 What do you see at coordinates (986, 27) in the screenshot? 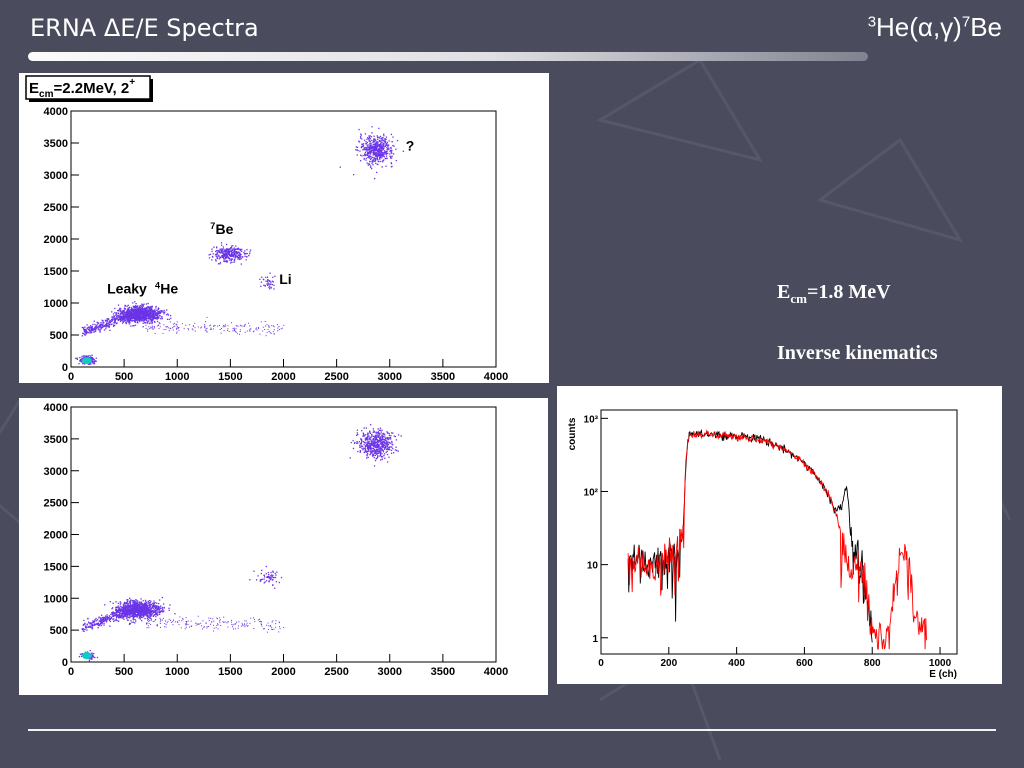
I see `reaction-product: Be` at bounding box center [986, 27].